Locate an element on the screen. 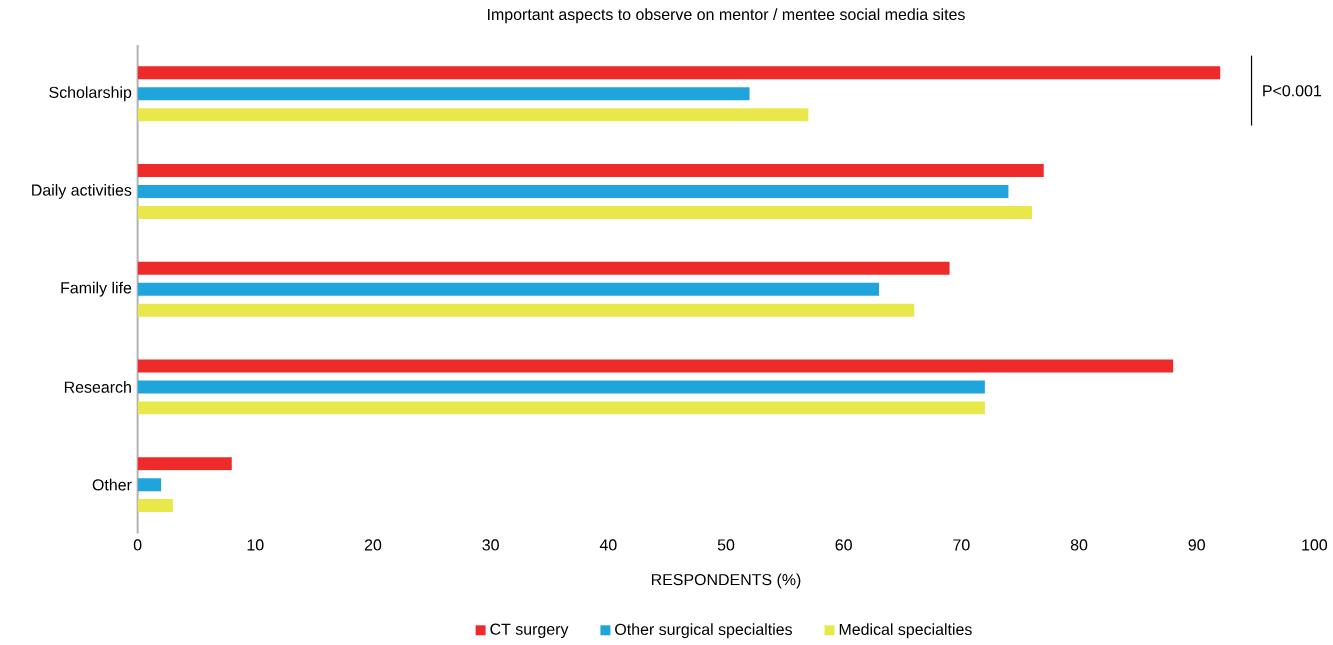 Image resolution: width=1333 pixels, height=645 pixels. legend-label: Other surgical specialties is located at coordinates (704, 631).